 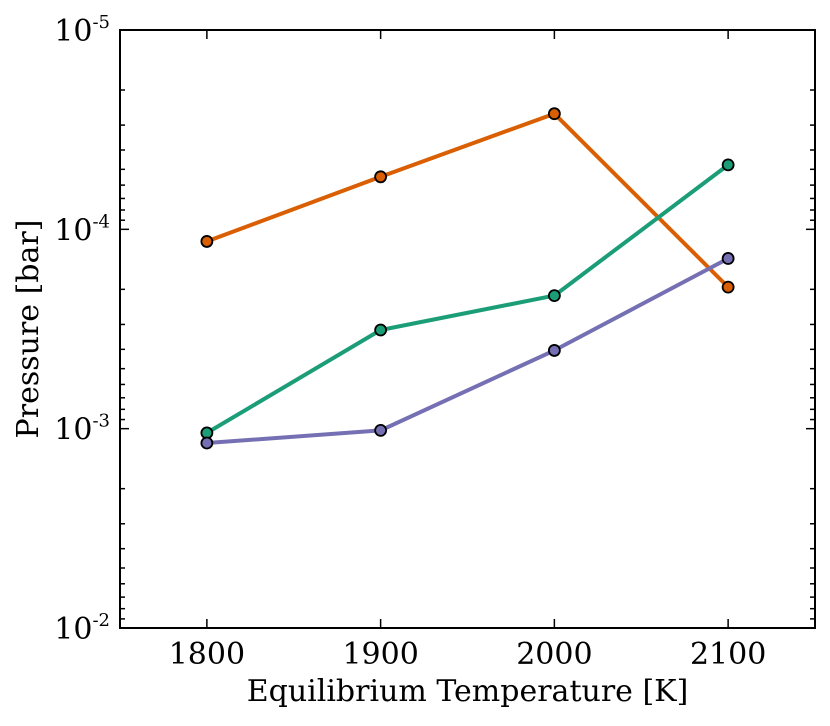 What do you see at coordinates (101, 221) in the screenshot?
I see `y-tick-label-exponent: -4` at bounding box center [101, 221].